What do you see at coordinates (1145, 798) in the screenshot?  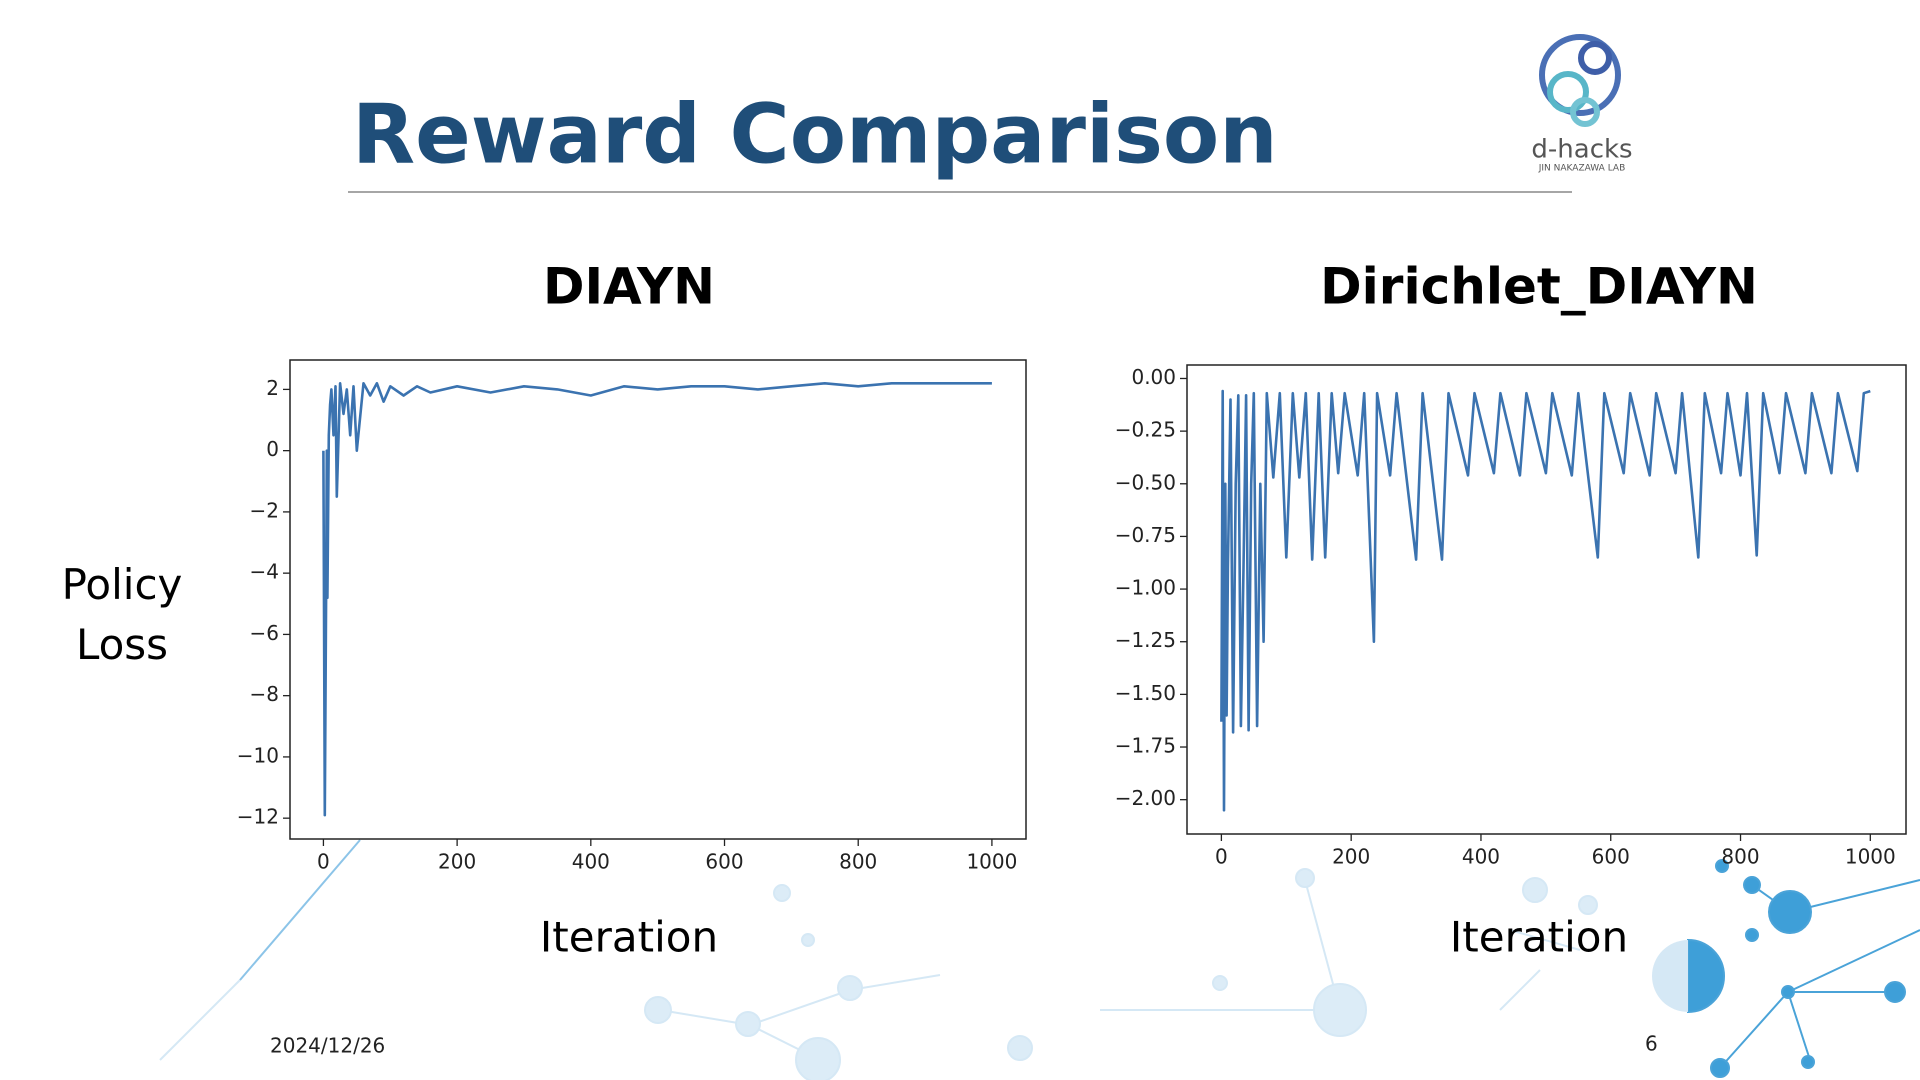 I see `y-tick-label: −2.00` at bounding box center [1145, 798].